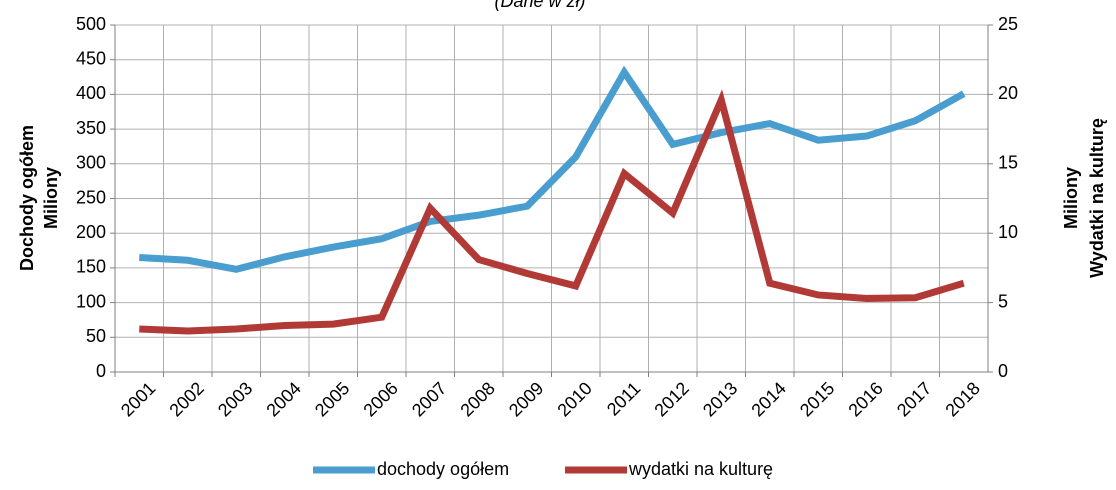 Image resolution: width=1116 pixels, height=490 pixels. I want to click on x-tick-label: 2008, so click(477, 399).